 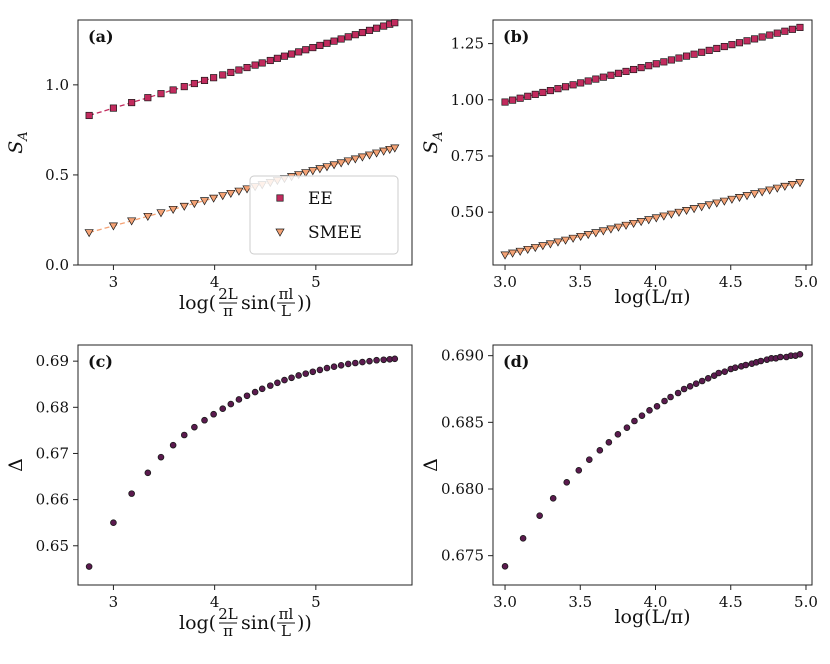 What do you see at coordinates (462, 489) in the screenshot?
I see `y-tick-label: 0.680` at bounding box center [462, 489].